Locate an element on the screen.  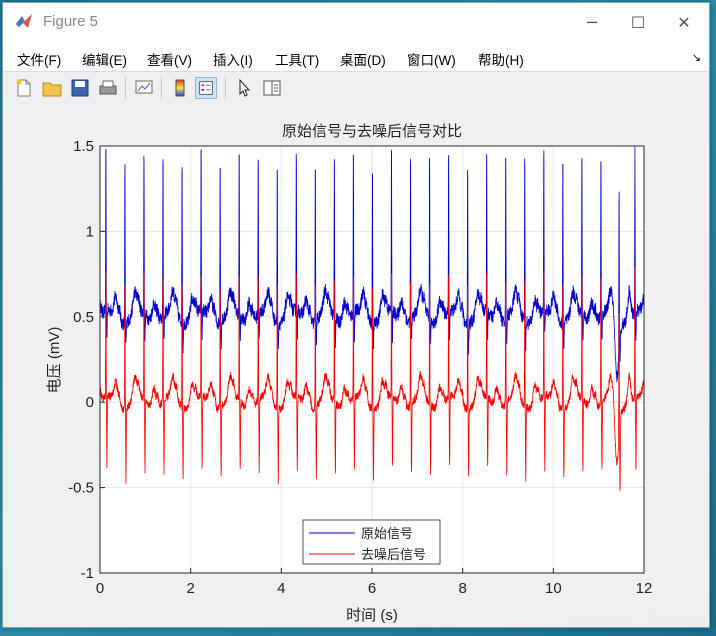
chart-title: 原始信号与去噪后信号对比 is located at coordinates (372, 131).